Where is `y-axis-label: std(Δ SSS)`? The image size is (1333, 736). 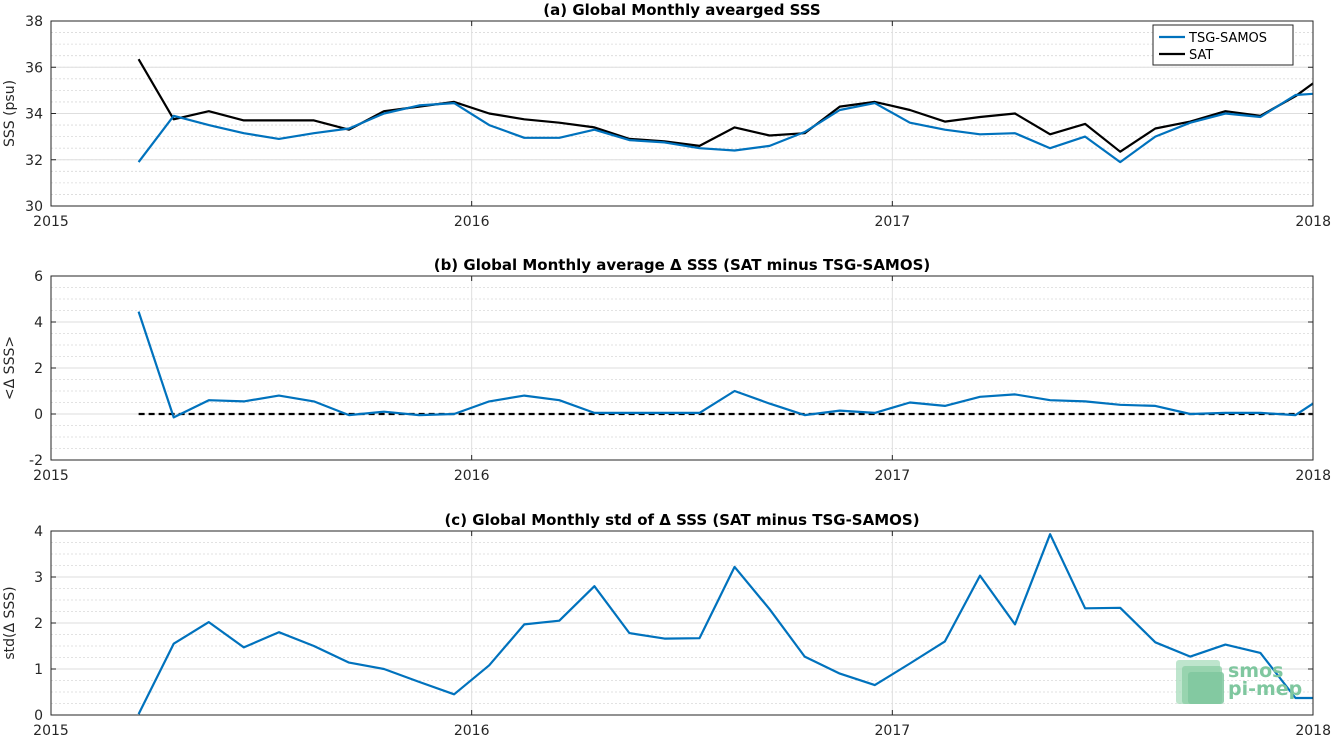
y-axis-label: std(Δ SSS) is located at coordinates (10, 622).